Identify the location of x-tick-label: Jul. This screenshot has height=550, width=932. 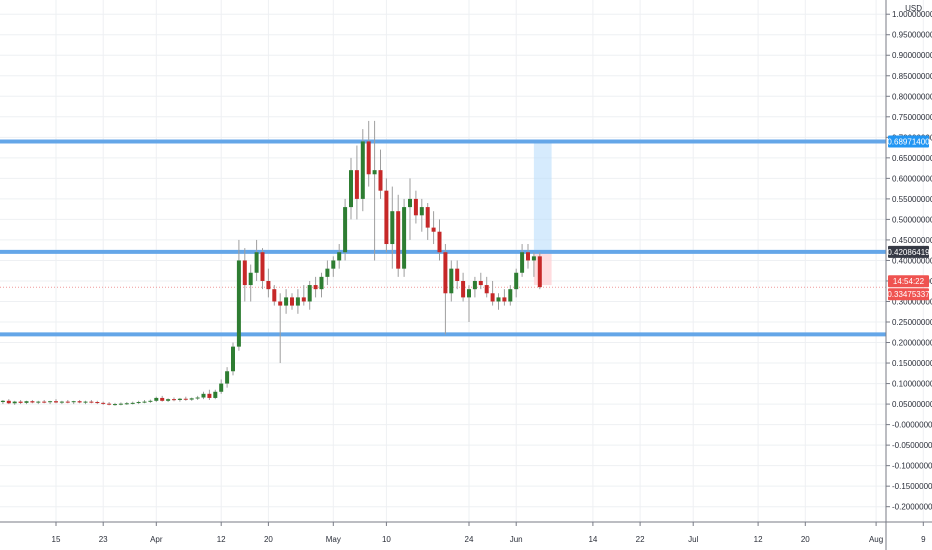
(693, 539).